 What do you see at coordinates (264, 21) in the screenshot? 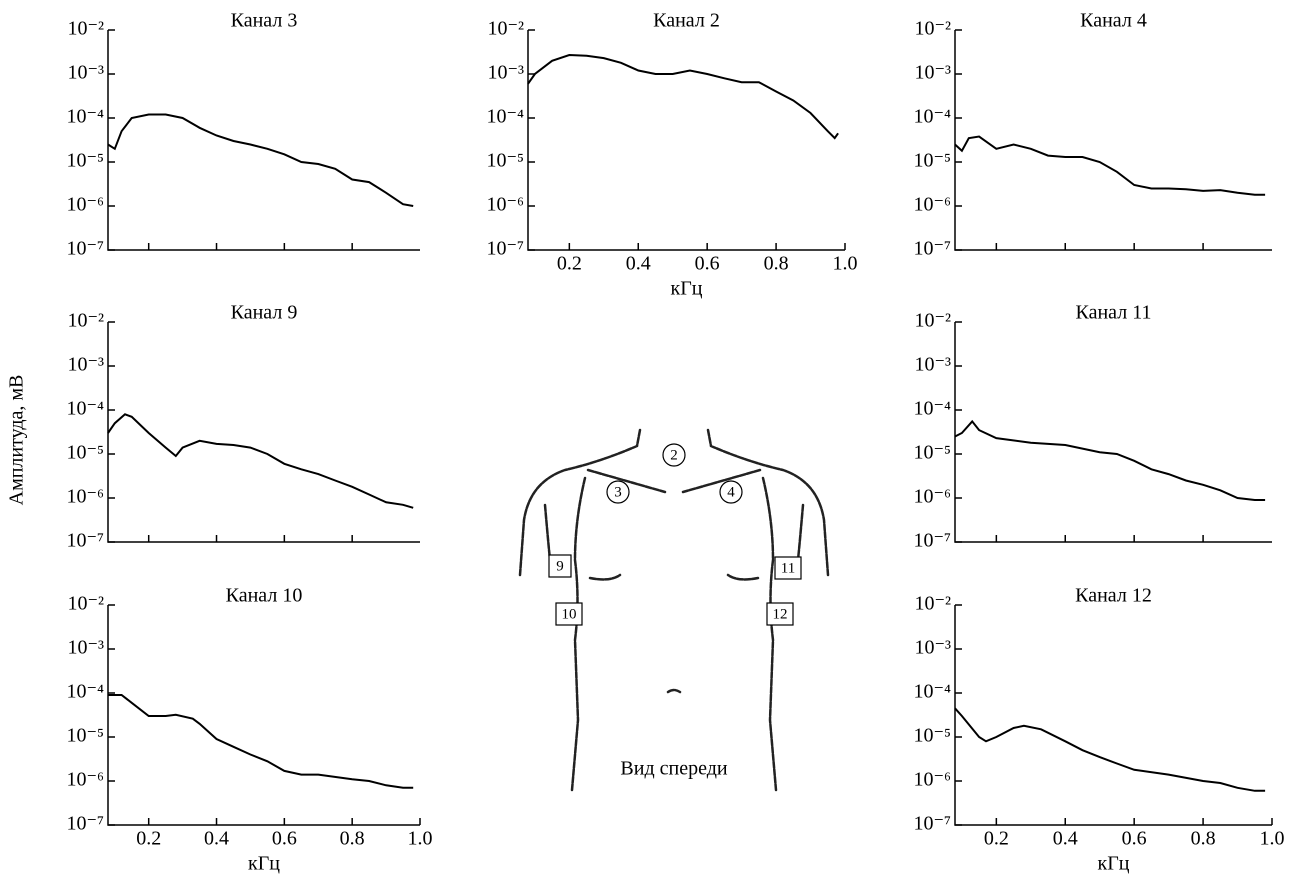
I see `chart-title: Канал 3` at bounding box center [264, 21].